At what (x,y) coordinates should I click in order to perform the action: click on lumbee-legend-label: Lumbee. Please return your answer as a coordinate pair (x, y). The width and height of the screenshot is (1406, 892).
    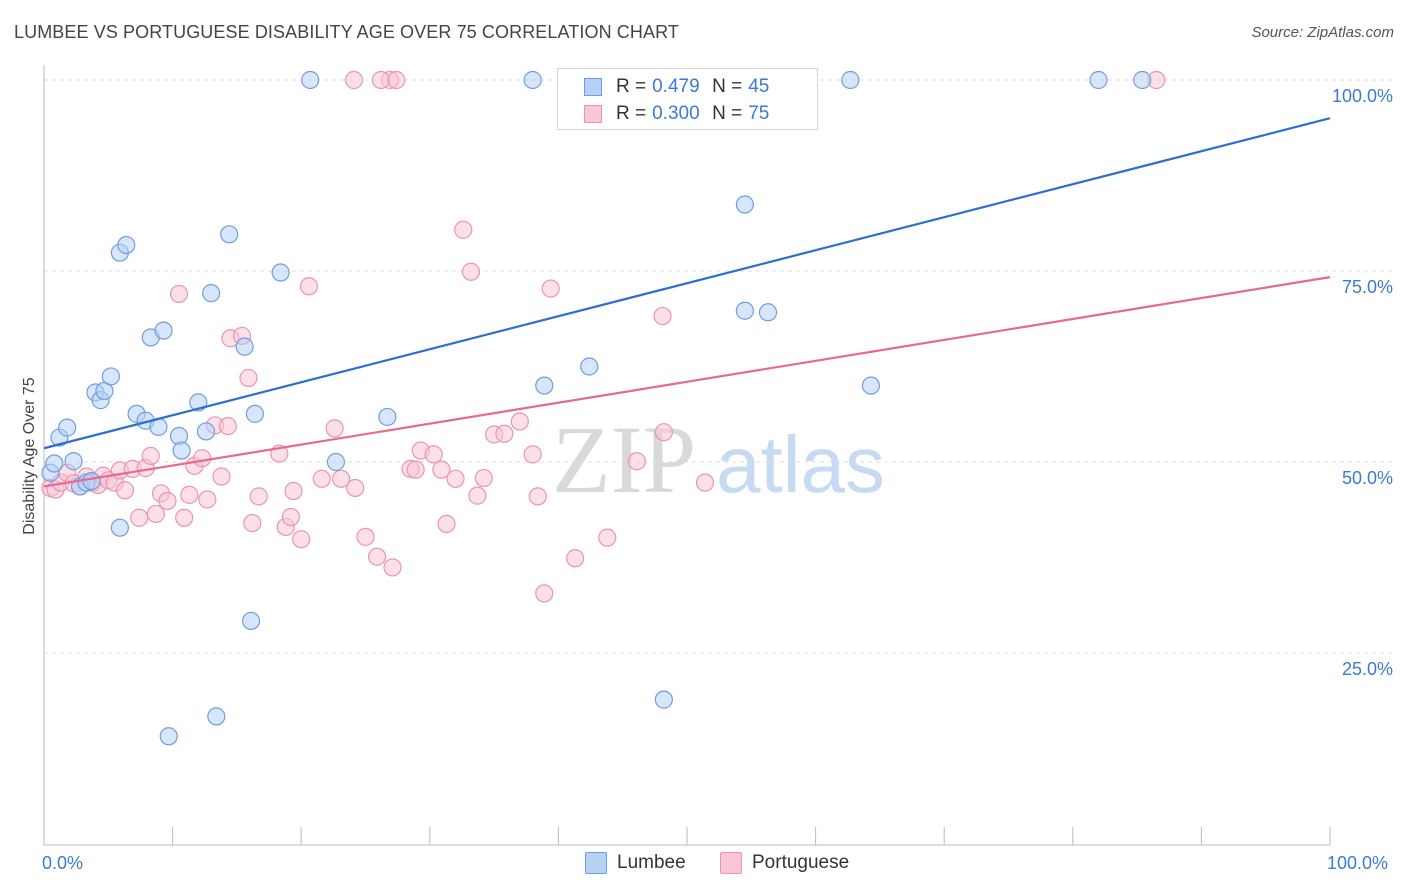
    Looking at the image, I should click on (651, 862).